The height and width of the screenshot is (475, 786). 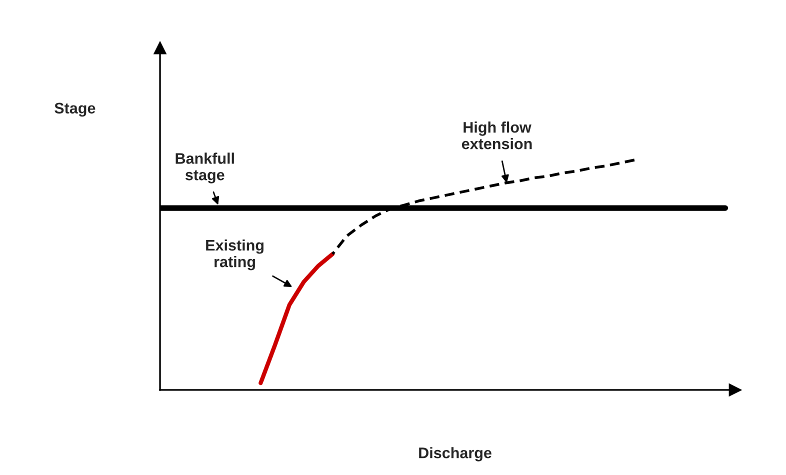 What do you see at coordinates (235, 254) in the screenshot?
I see `annotation: Existing rating` at bounding box center [235, 254].